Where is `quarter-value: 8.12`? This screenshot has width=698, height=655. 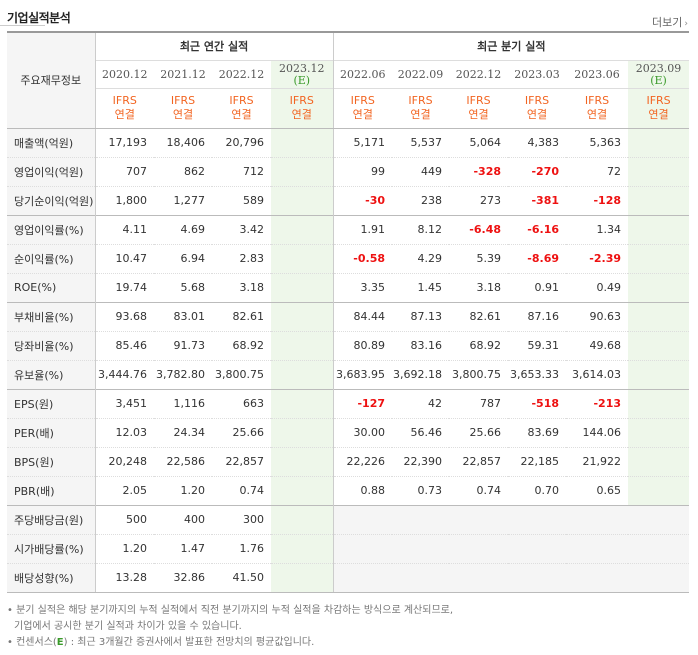
quarter-value: 8.12 is located at coordinates (421, 229).